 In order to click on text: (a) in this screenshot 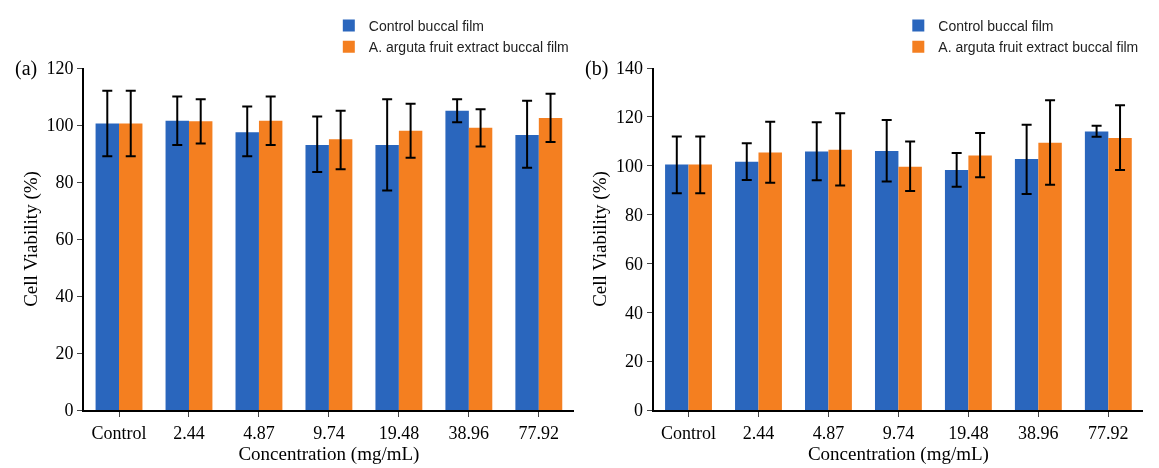, I will do `click(26, 68)`.